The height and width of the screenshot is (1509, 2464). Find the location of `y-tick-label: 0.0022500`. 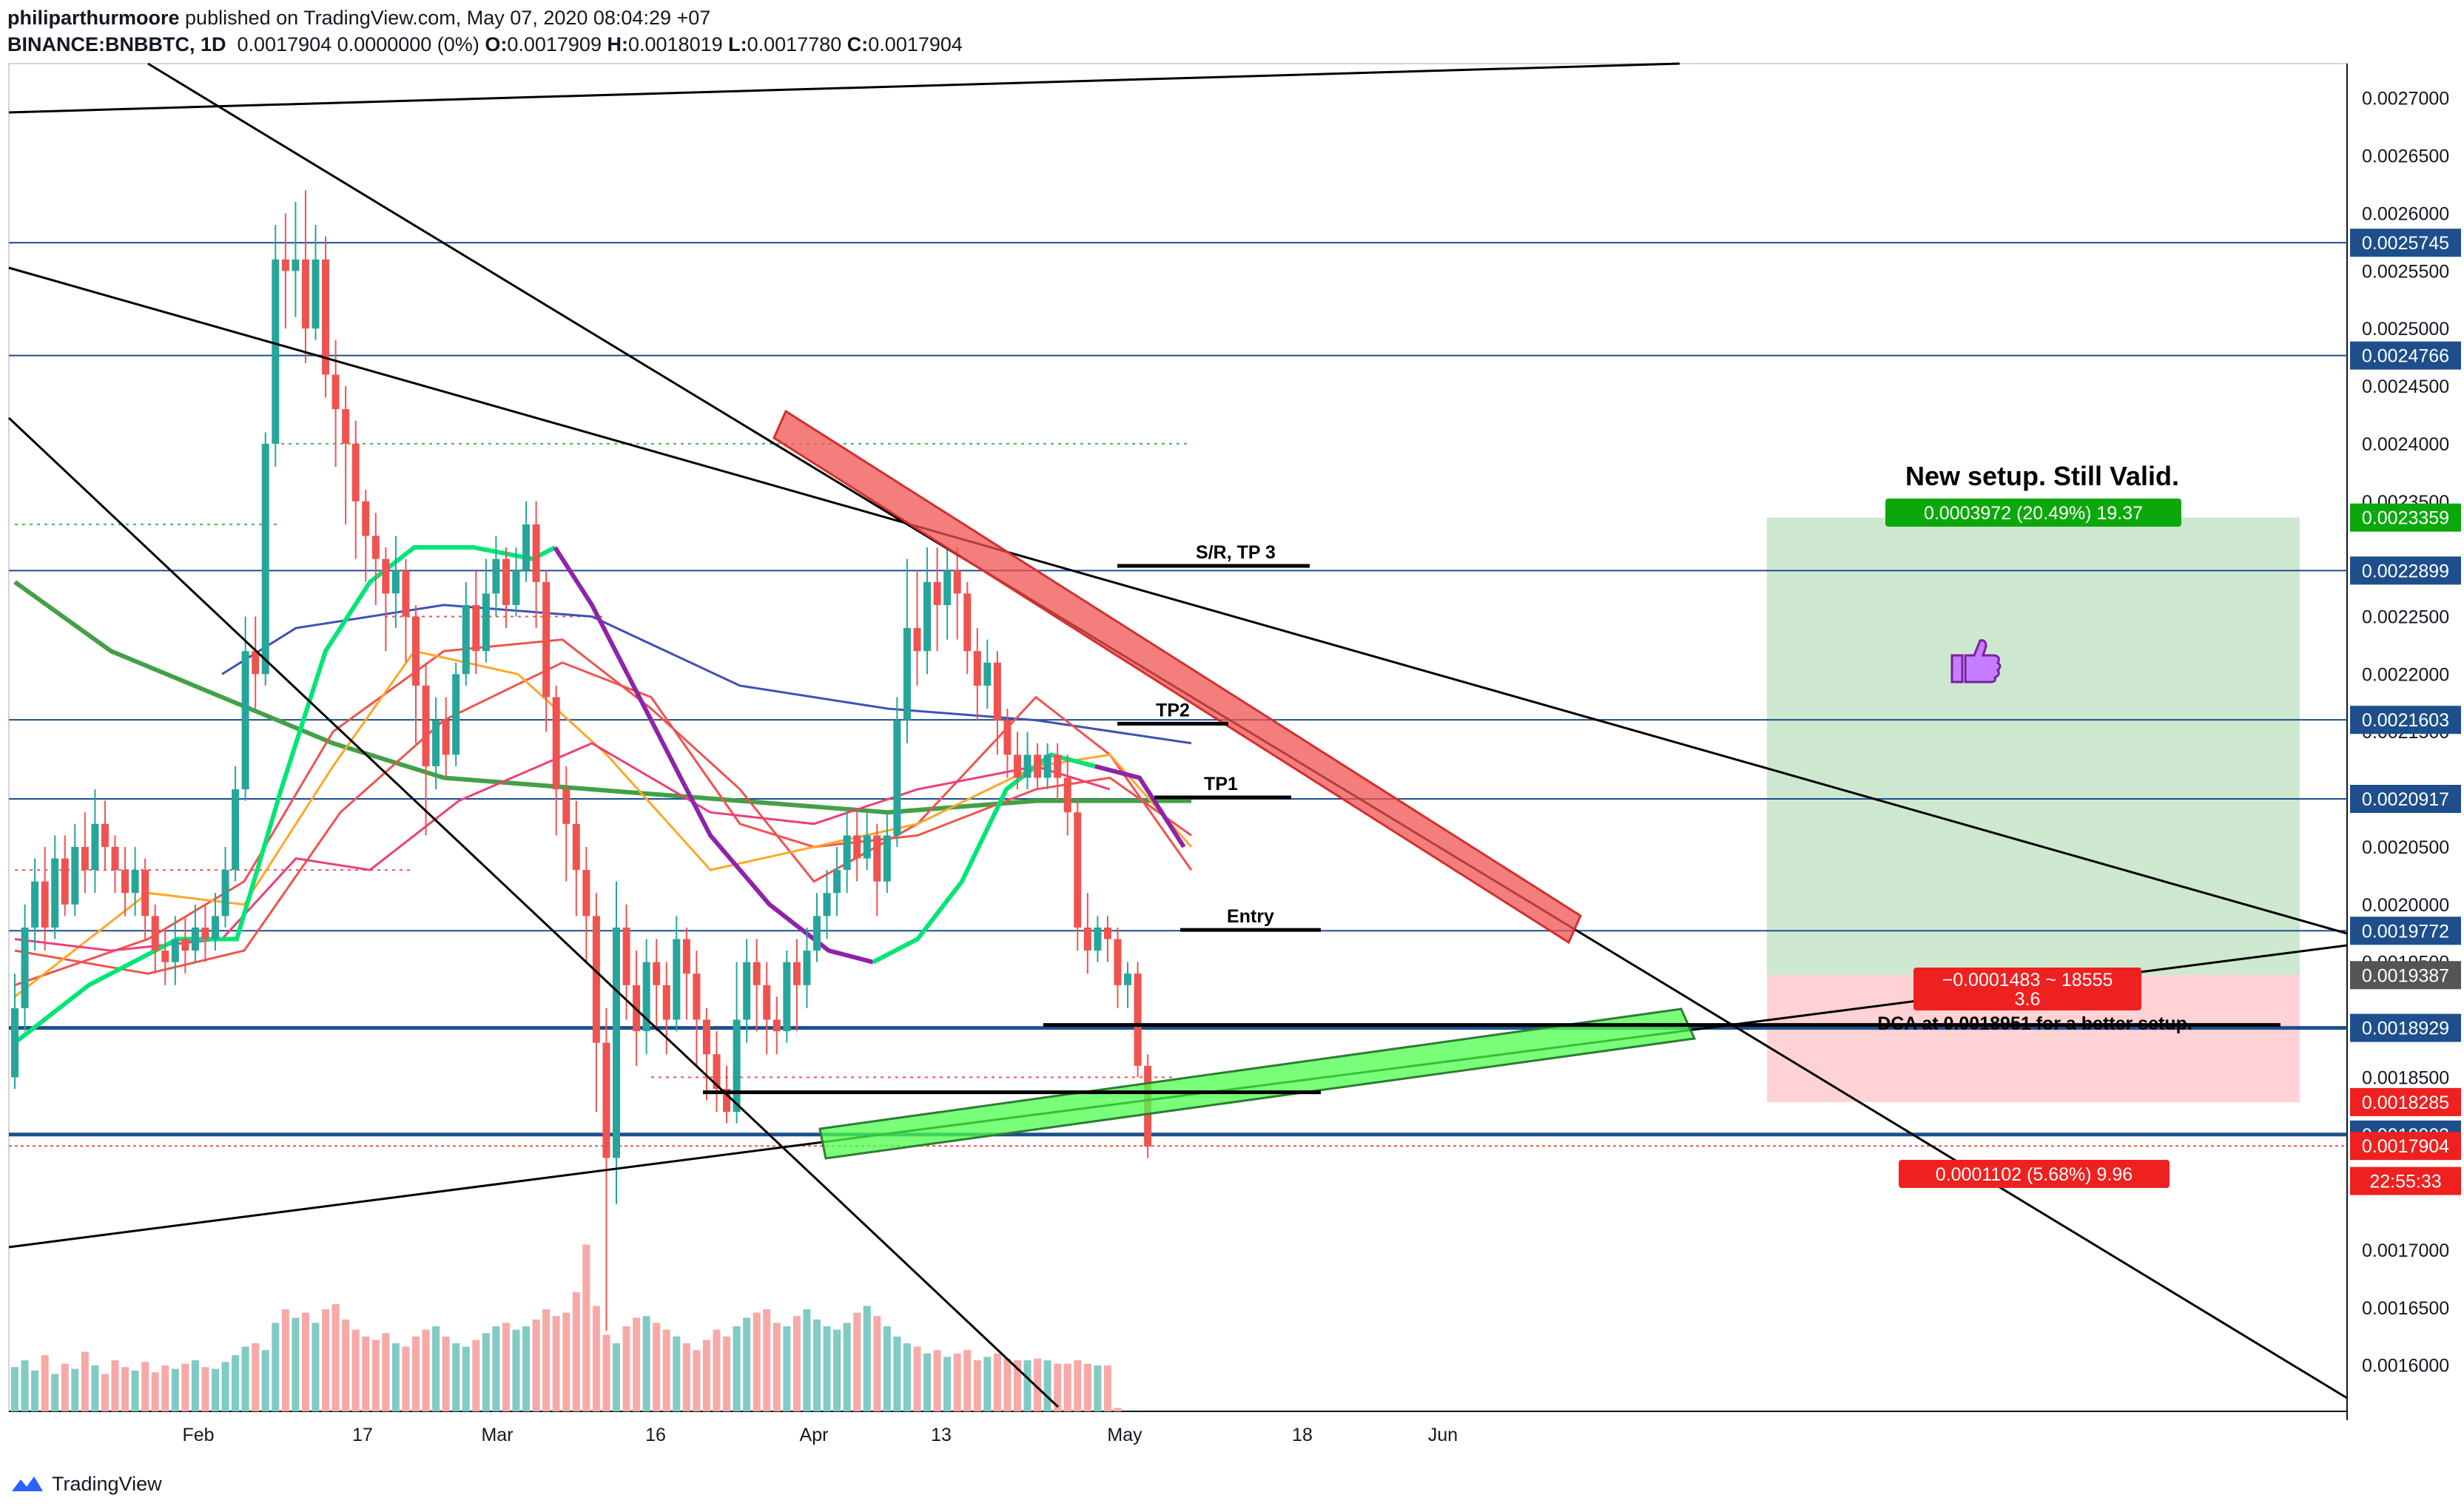

y-tick-label: 0.0022500 is located at coordinates (2405, 617).